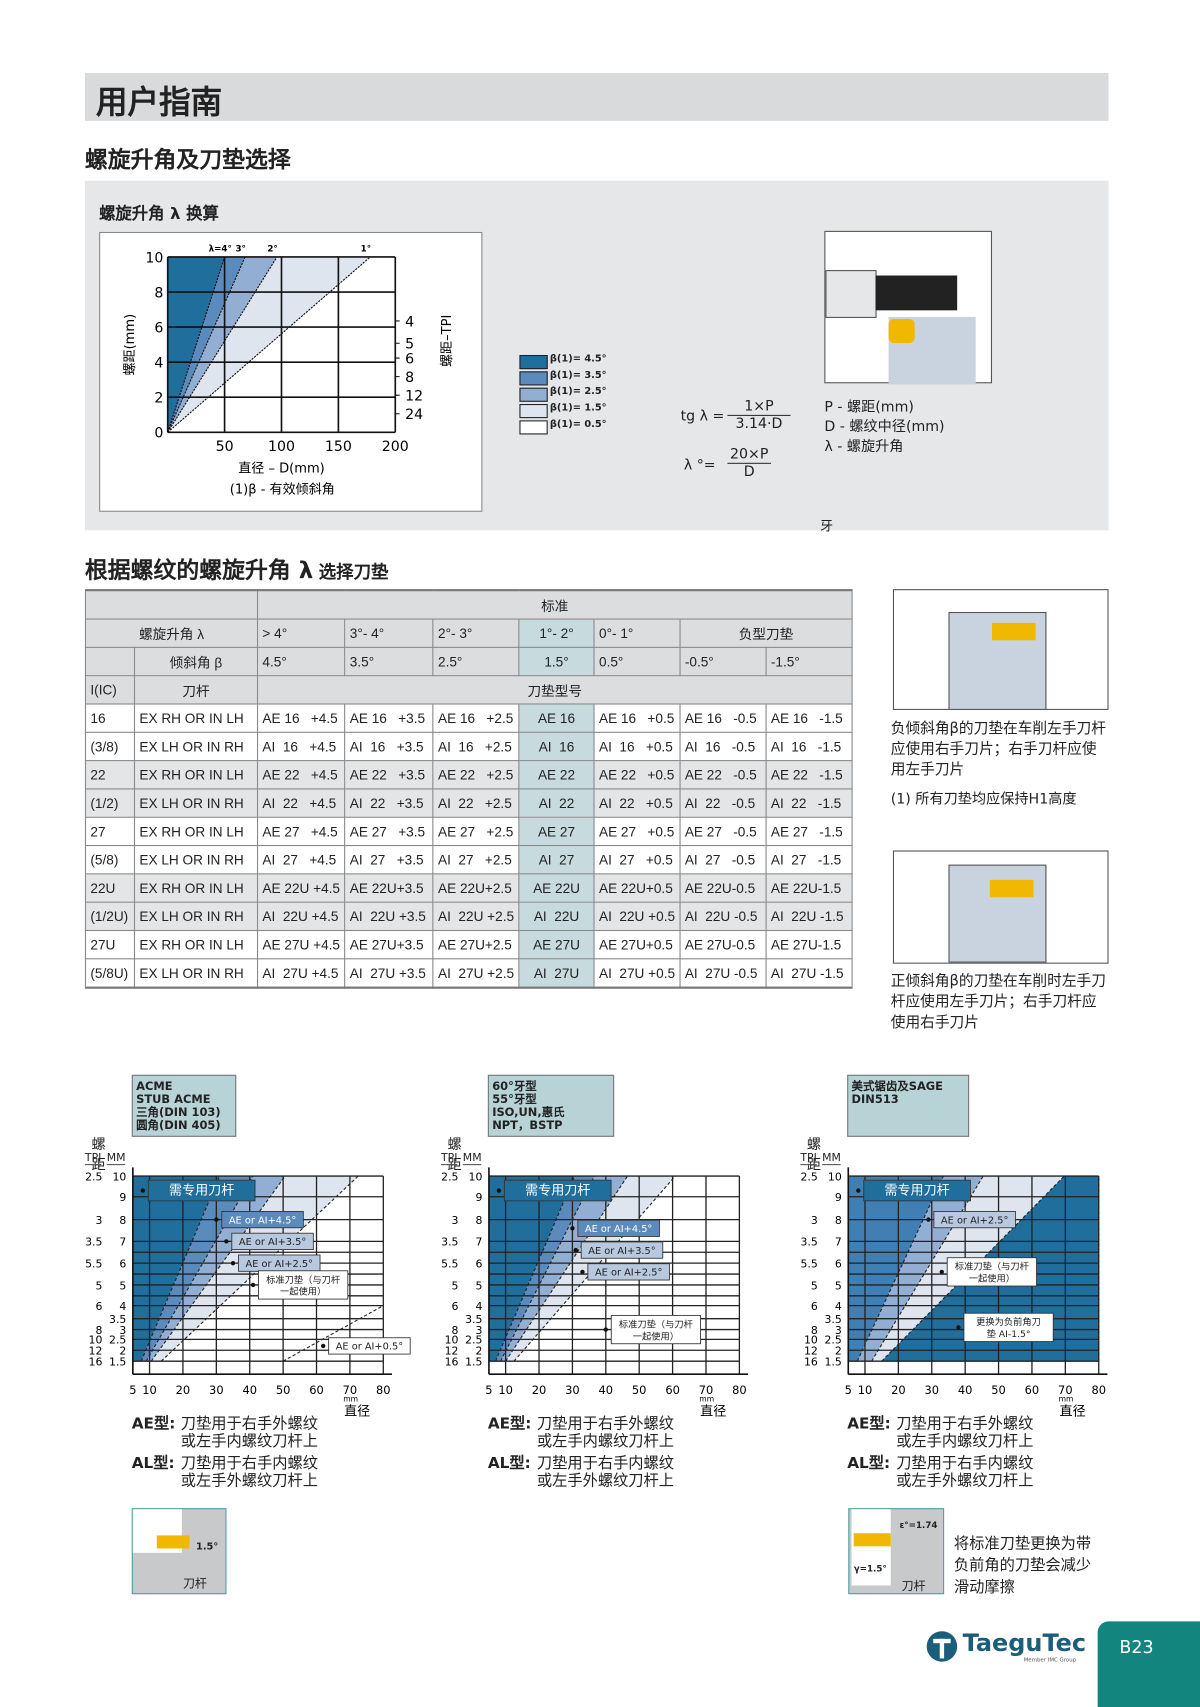  What do you see at coordinates (110, 888) in the screenshot?
I see `ic-cell: 22U` at bounding box center [110, 888].